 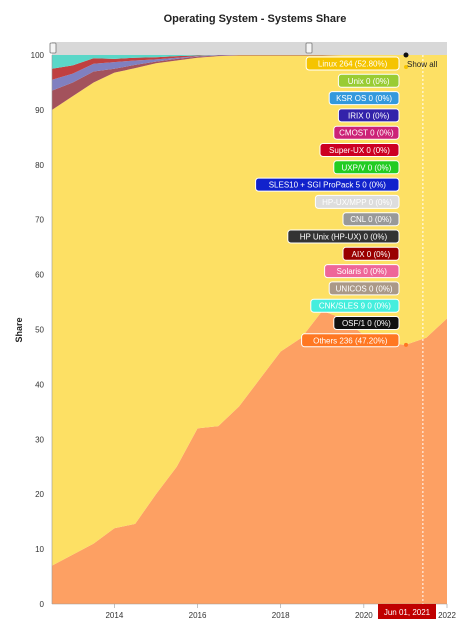 I want to click on tooltip-item: Linux 264 (52.80%), so click(x=352, y=63).